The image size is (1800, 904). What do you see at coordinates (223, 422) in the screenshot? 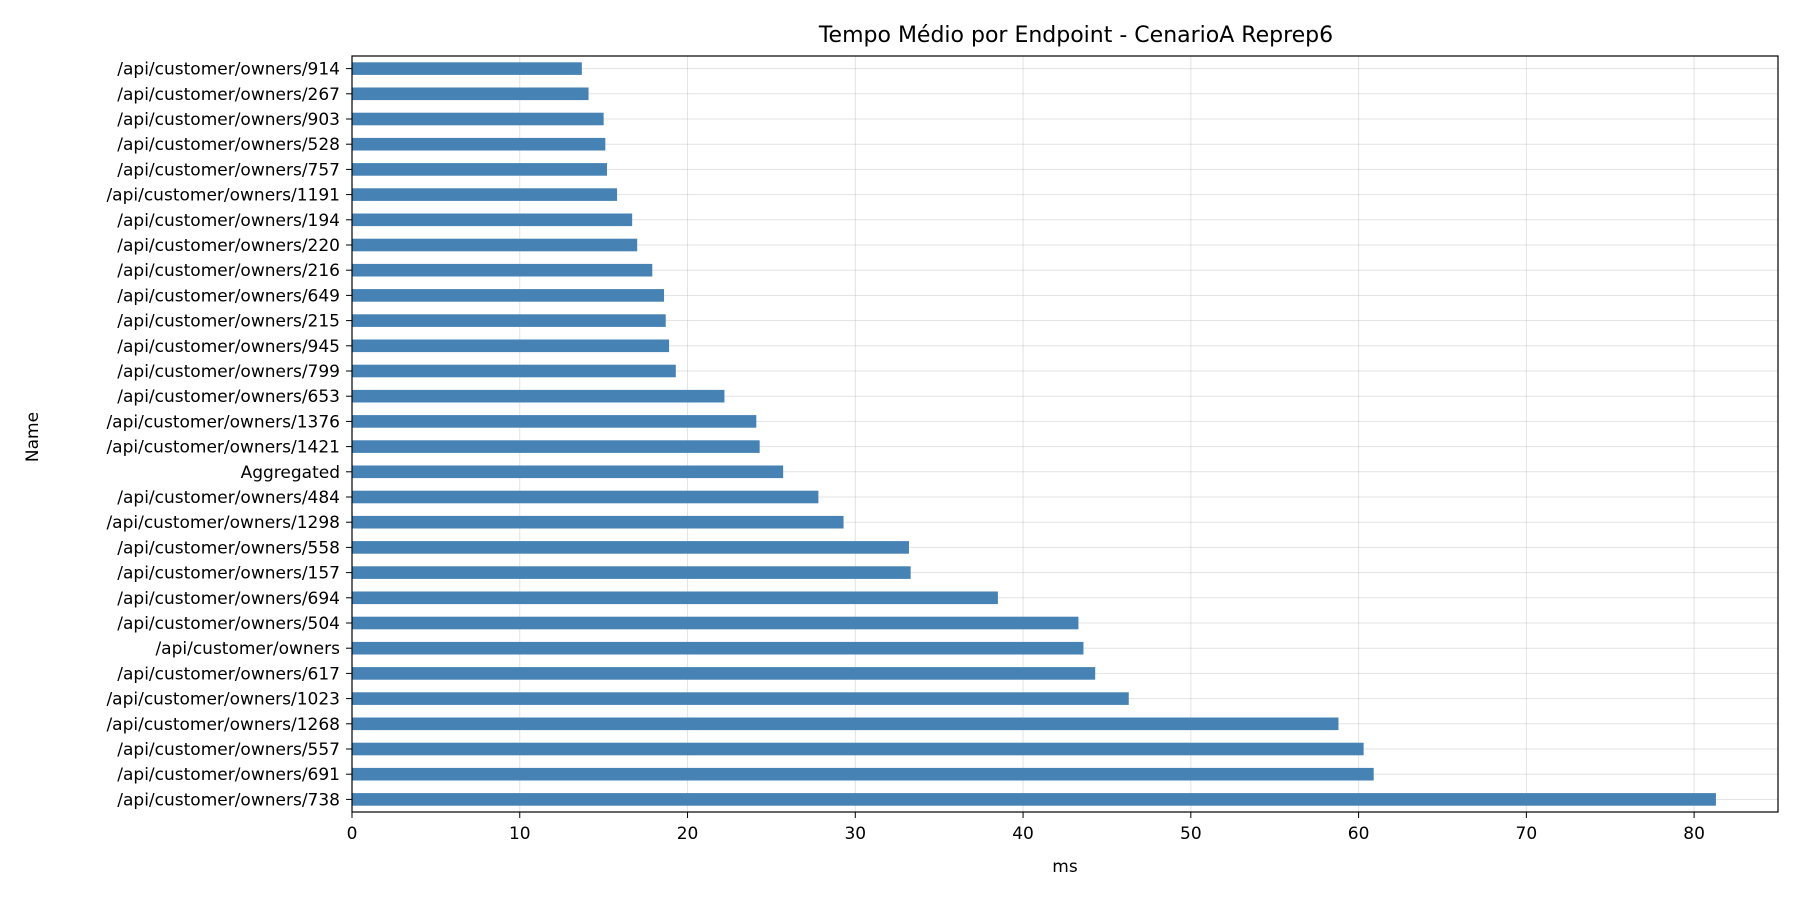
I see `y-tick-label: /api/customer/owners/1376` at bounding box center [223, 422].